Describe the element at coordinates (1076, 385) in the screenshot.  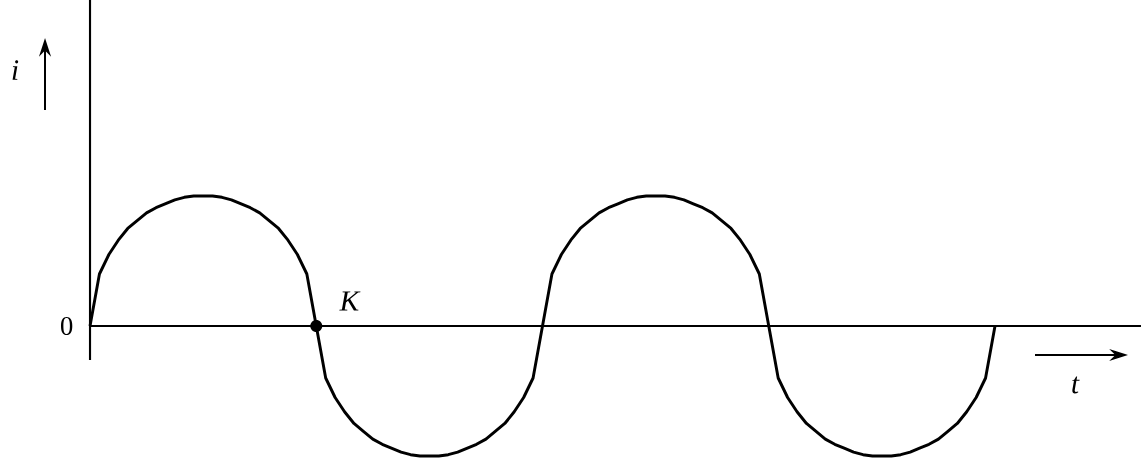
I see `x-axis-title: t` at that location.